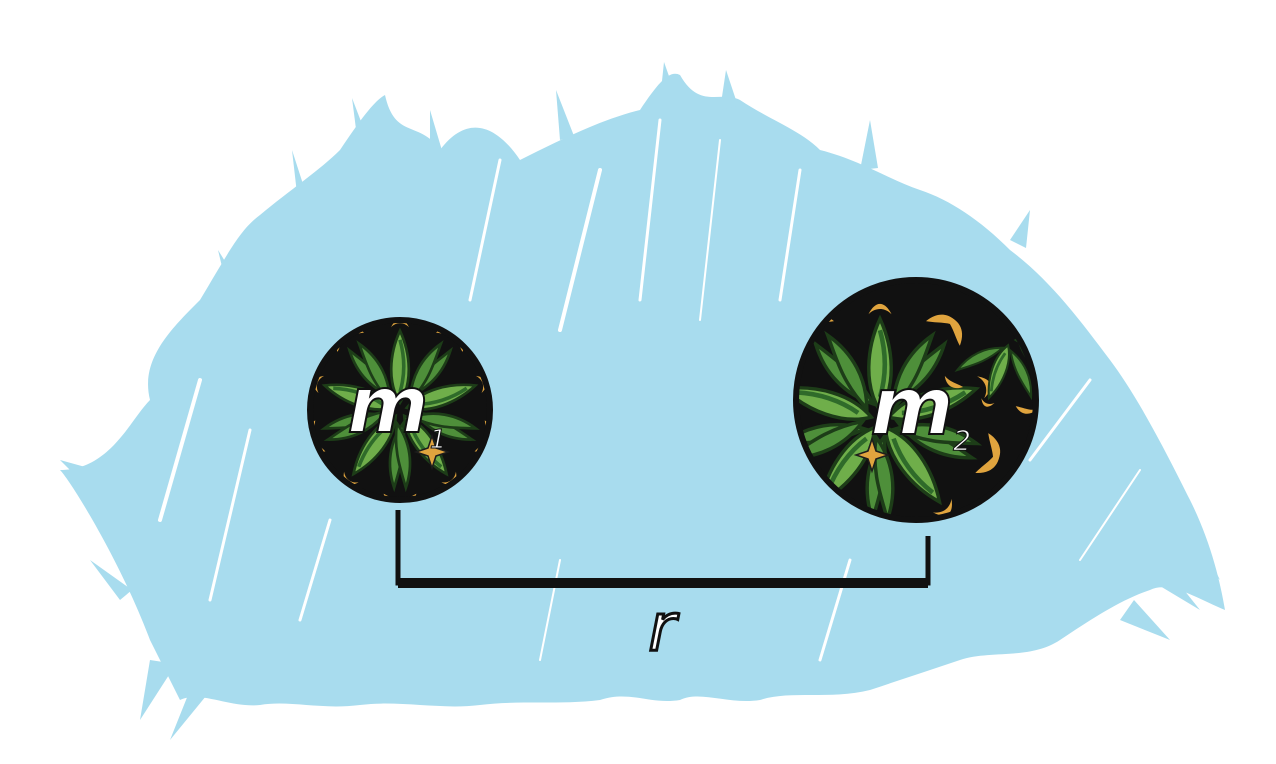  Describe the element at coordinates (962, 440) in the screenshot. I see `mass-2-subscript: 2` at that location.